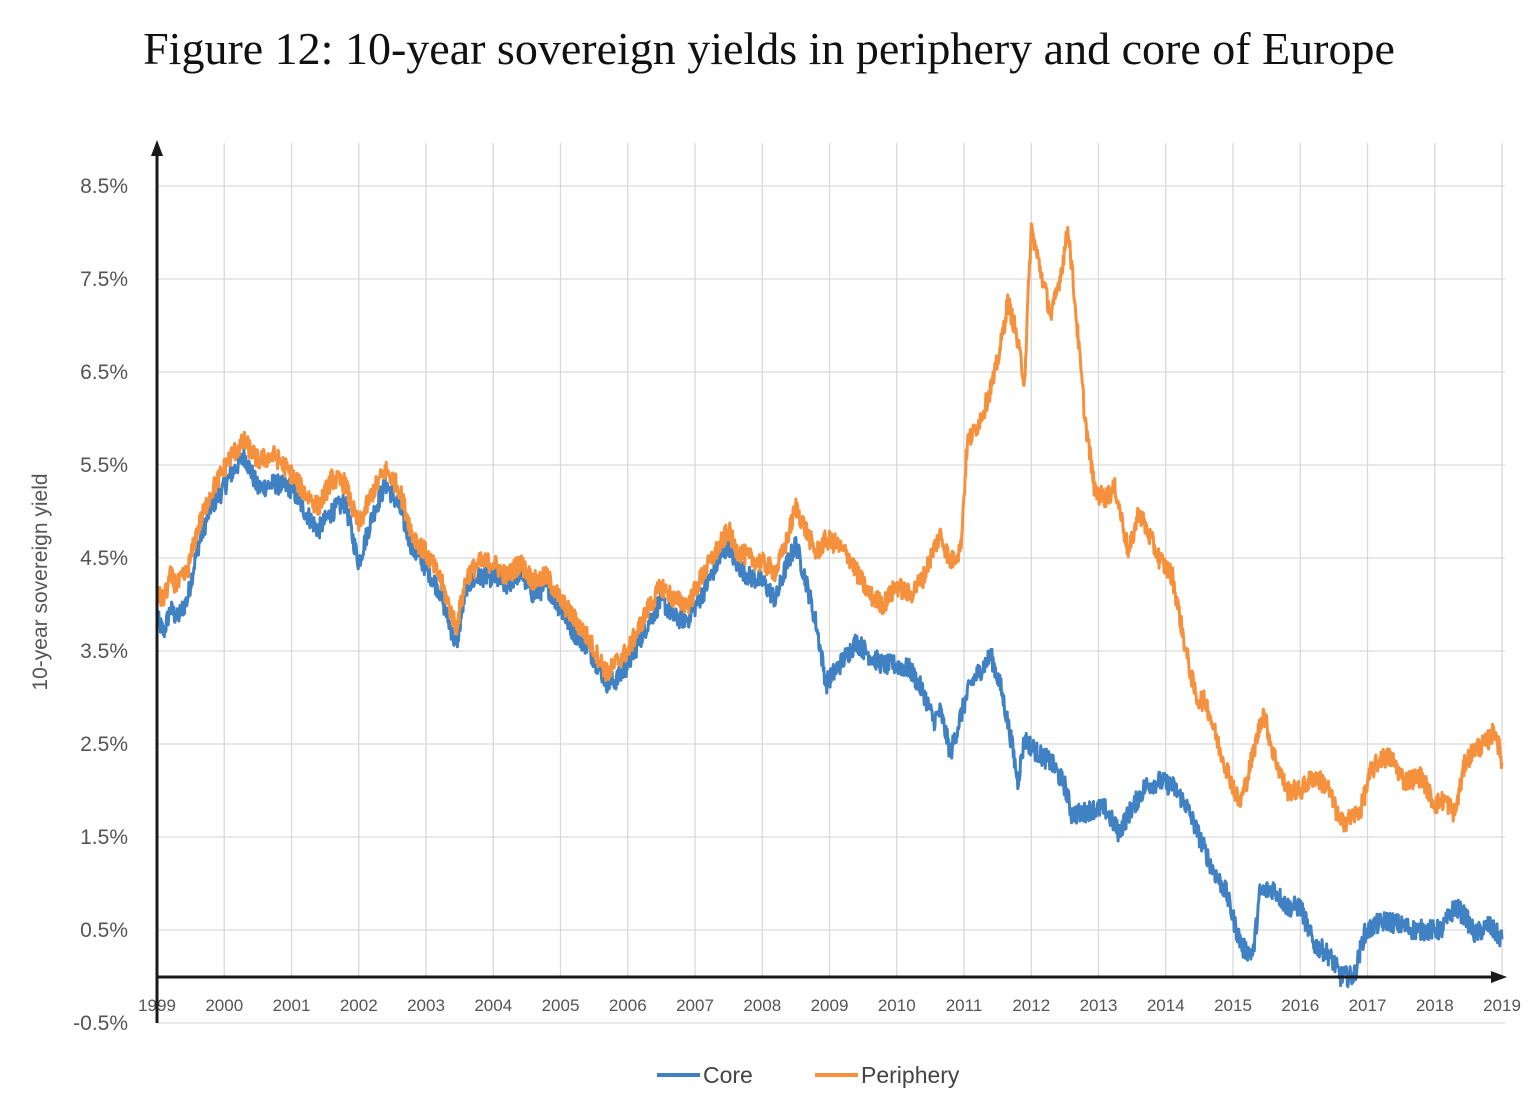 The height and width of the screenshot is (1110, 1538). Describe the element at coordinates (1368, 1005) in the screenshot. I see `x-tick-label: 2017` at that location.